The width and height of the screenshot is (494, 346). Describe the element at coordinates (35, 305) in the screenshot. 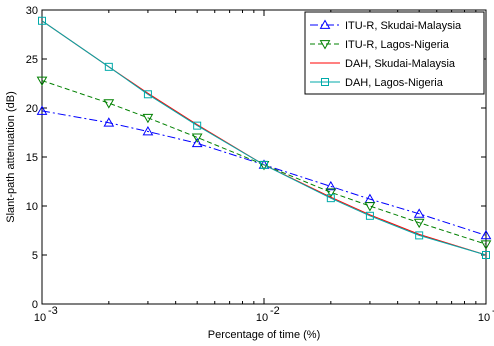

I see `y-tick-label: 0` at that location.